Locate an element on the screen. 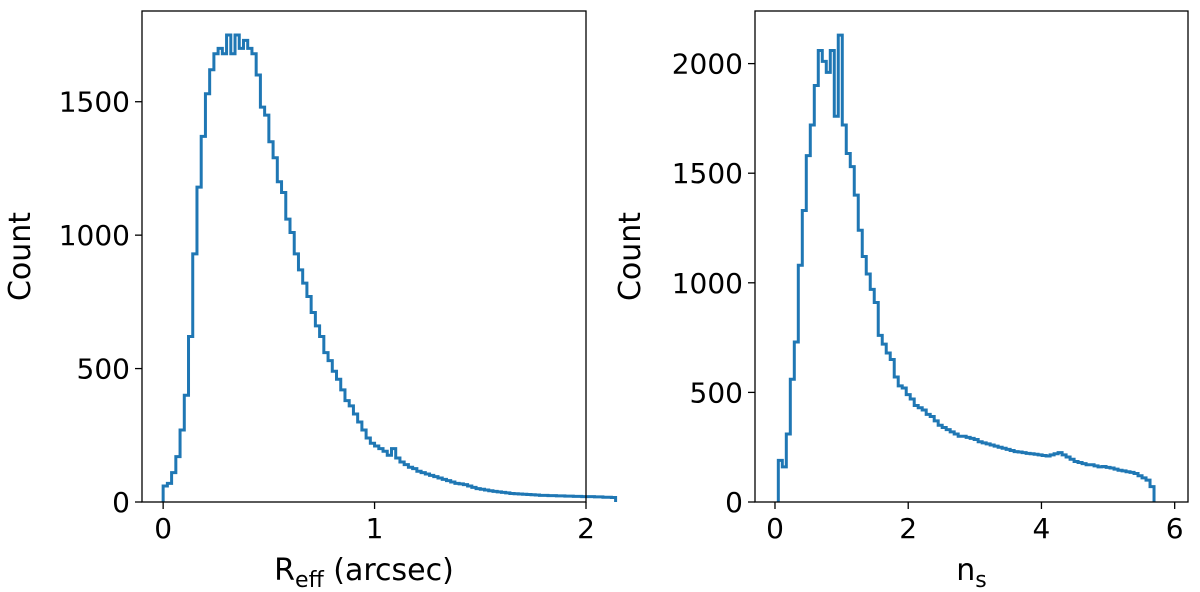  x-tick-label: 6 is located at coordinates (1175, 528).